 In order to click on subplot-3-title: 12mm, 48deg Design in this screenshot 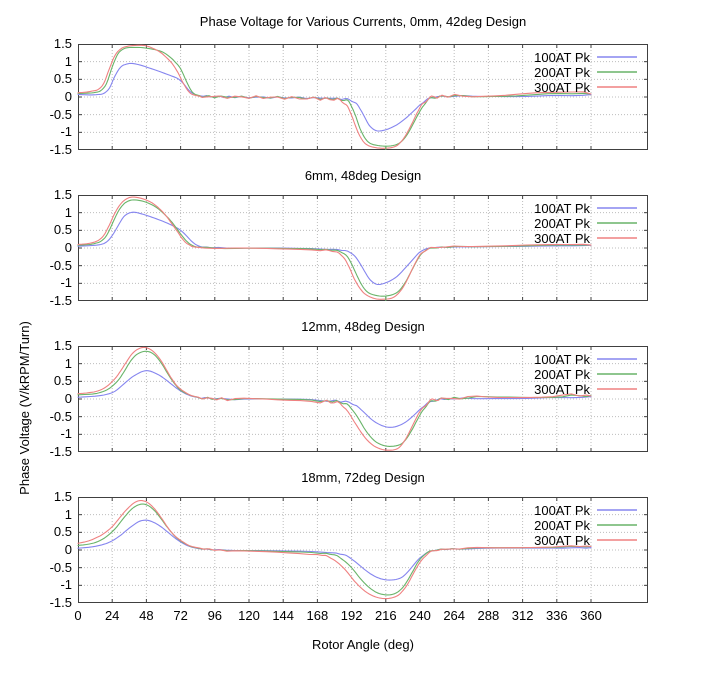, I will do `click(363, 326)`.